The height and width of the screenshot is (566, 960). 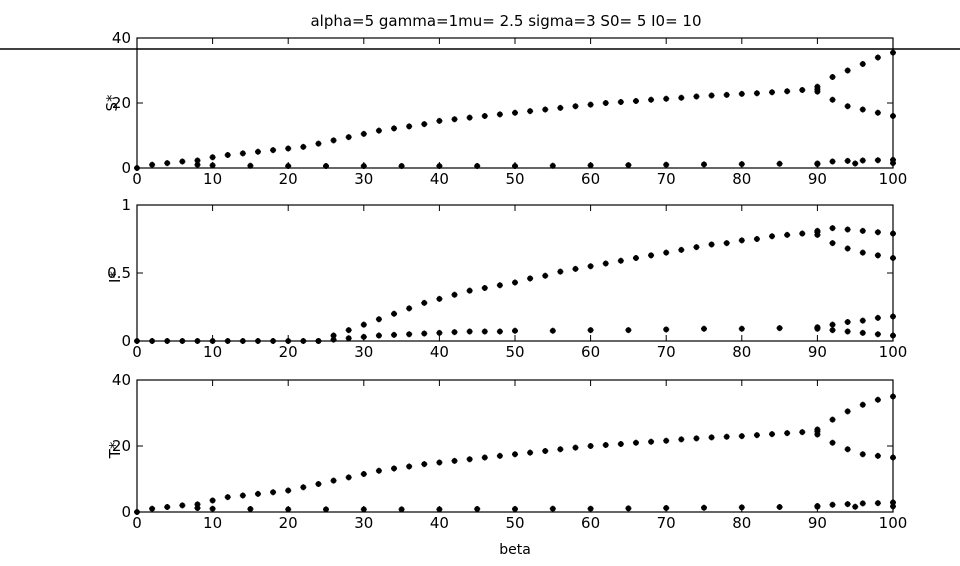 What do you see at coordinates (212, 523) in the screenshot?
I see `x-tick-label: 10` at bounding box center [212, 523].